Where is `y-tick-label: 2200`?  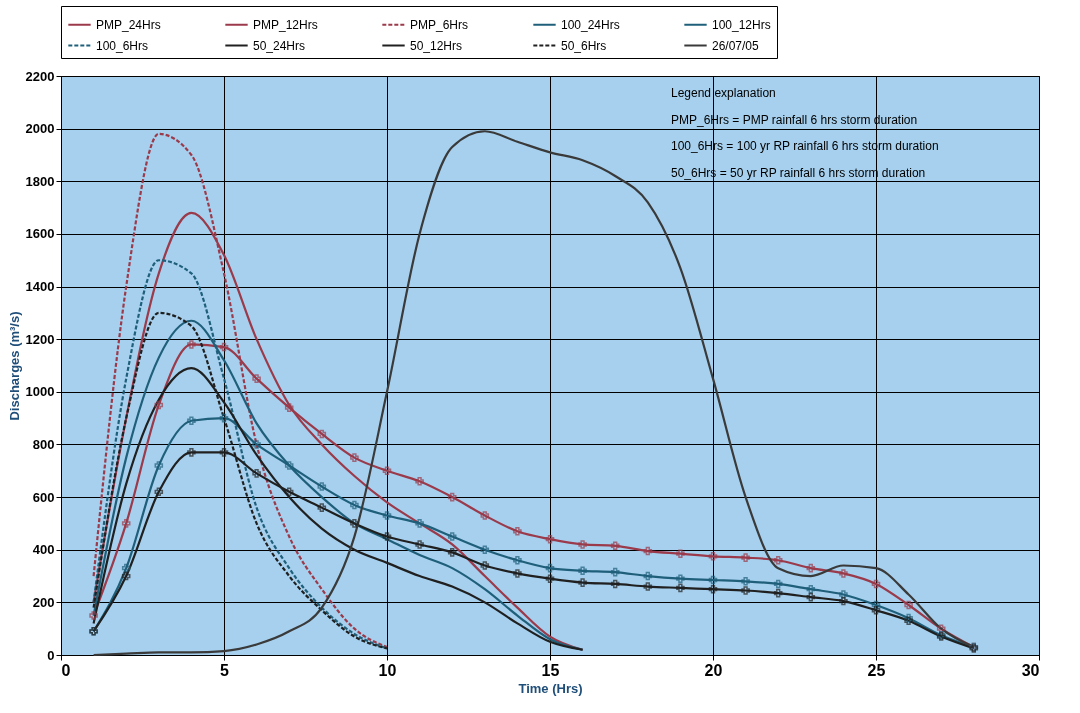 y-tick-label: 2200 is located at coordinates (40, 76).